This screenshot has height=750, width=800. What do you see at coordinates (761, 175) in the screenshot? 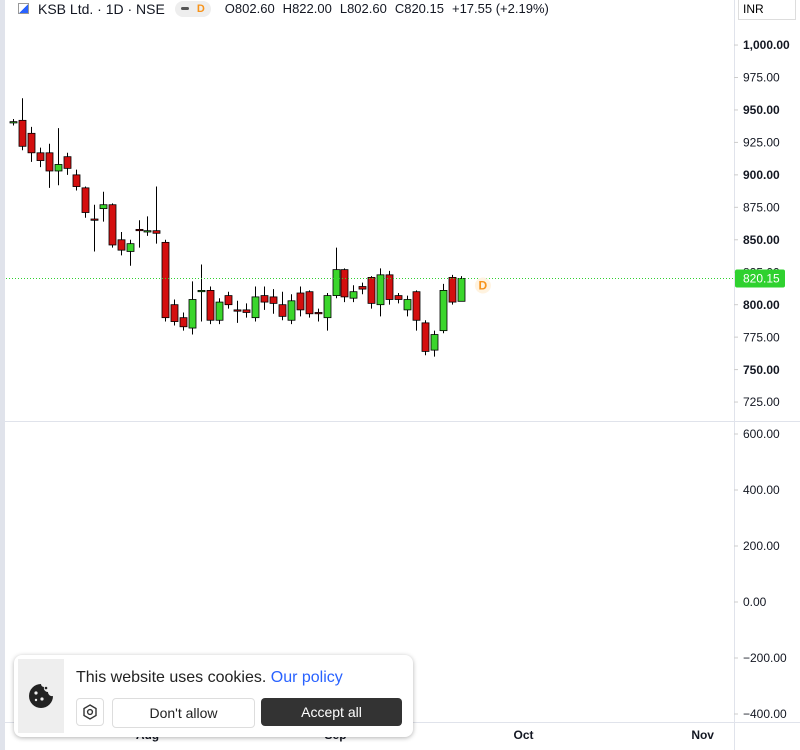
I see `y-tick-label: 900.00` at bounding box center [761, 175].